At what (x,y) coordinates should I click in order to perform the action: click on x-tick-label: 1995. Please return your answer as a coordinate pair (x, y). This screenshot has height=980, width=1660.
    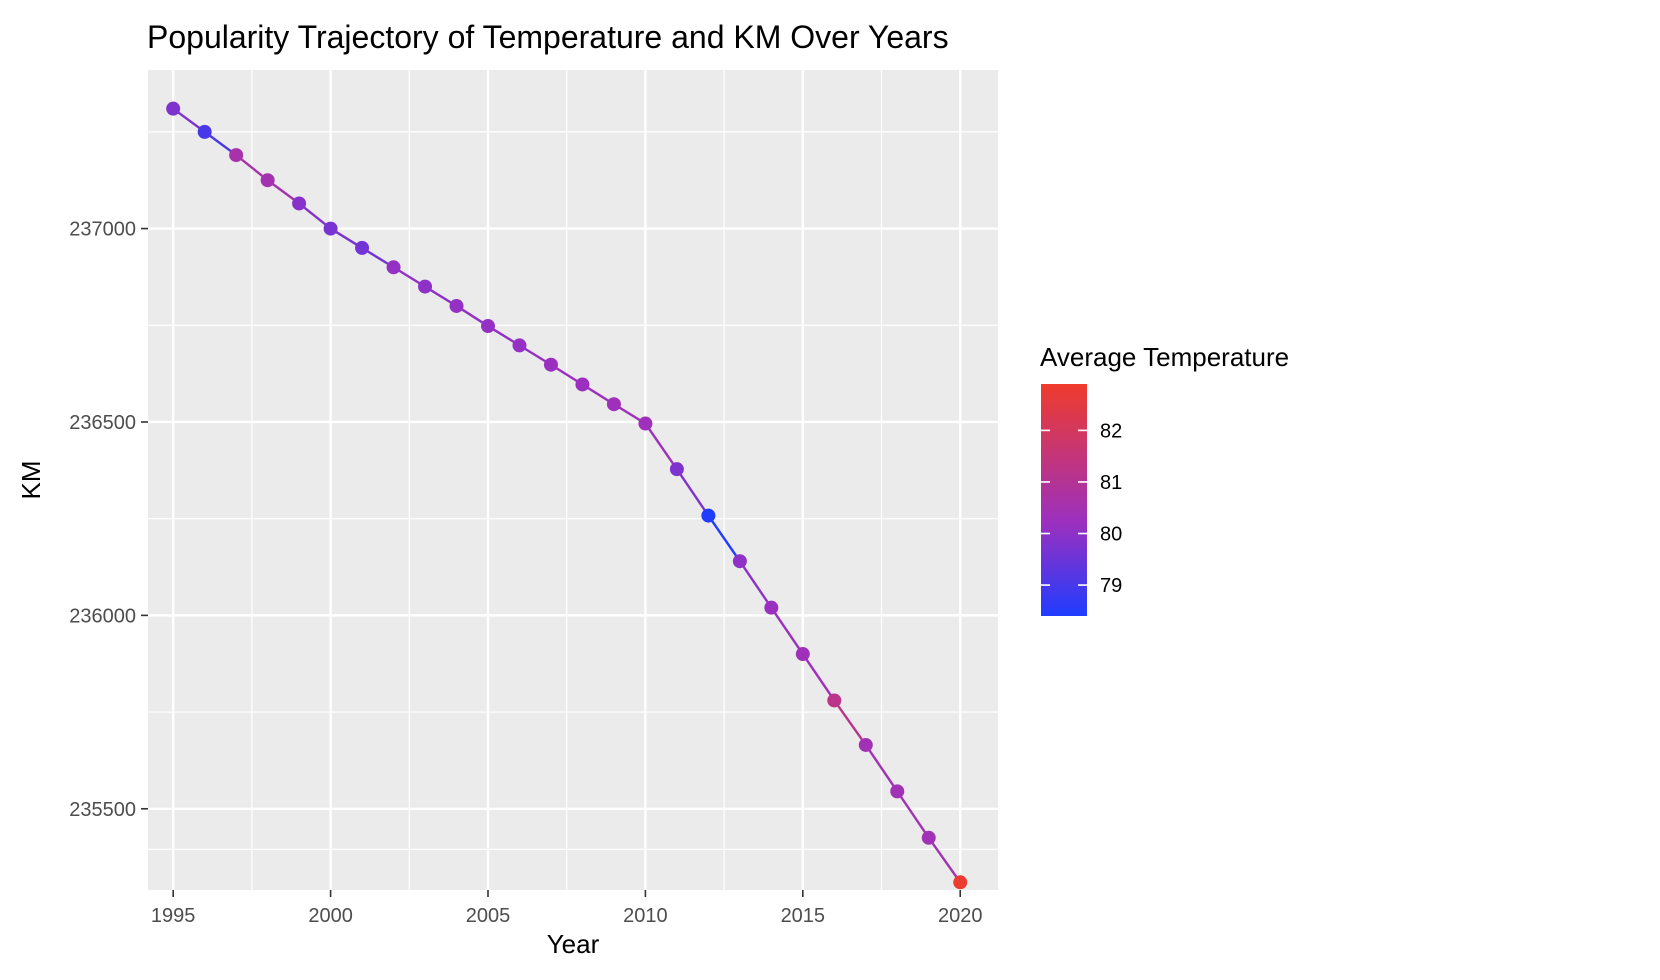
    Looking at the image, I should click on (173, 916).